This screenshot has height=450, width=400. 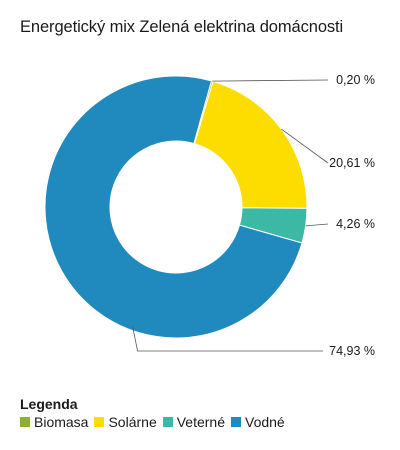 What do you see at coordinates (167, 422) in the screenshot?
I see `legend-swatch-veterne` at bounding box center [167, 422].